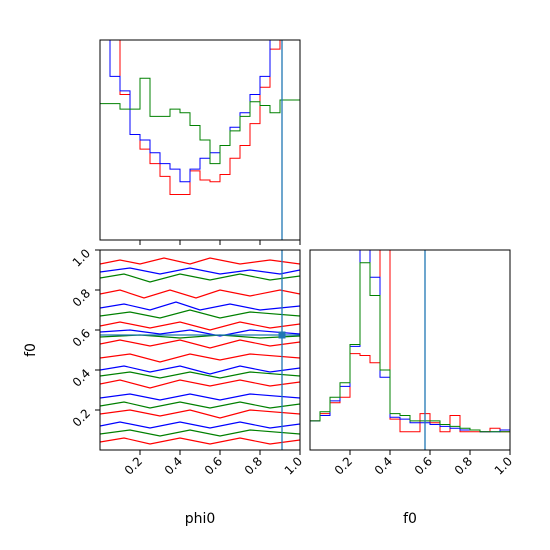  Describe the element at coordinates (423, 465) in the screenshot. I see `f0-x-tick-label-2: 0.6` at that location.